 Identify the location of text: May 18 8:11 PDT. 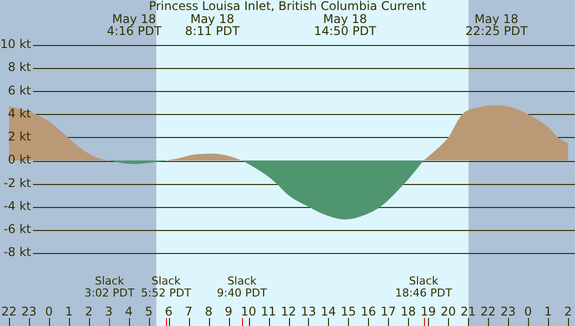
(212, 25).